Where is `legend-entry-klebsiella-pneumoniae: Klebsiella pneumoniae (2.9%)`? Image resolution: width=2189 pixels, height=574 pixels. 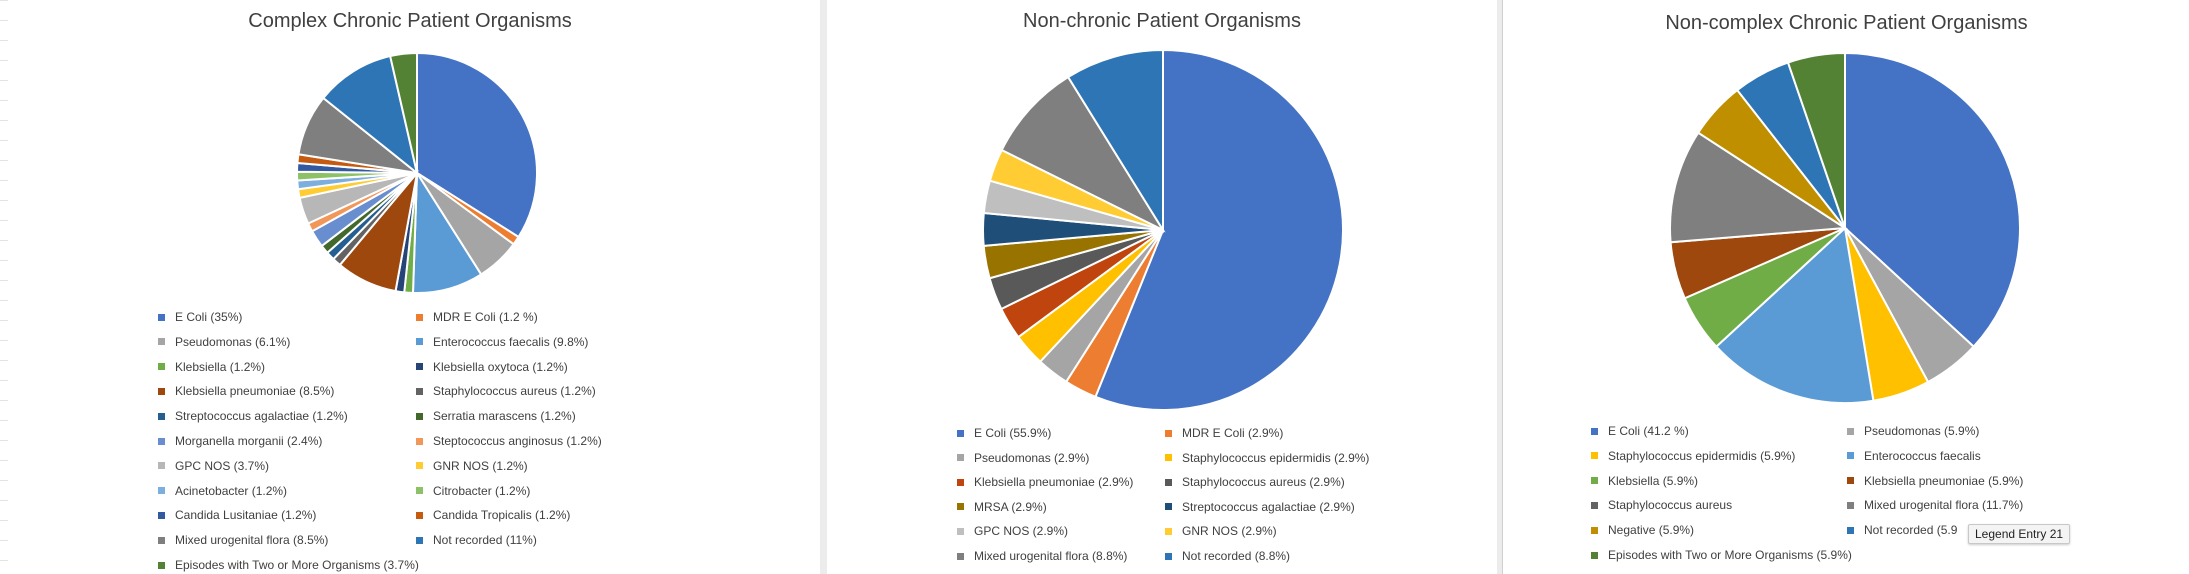
legend-entry-klebsiella-pneumoniae: Klebsiella pneumoniae (2.9%) is located at coordinates (1045, 482).